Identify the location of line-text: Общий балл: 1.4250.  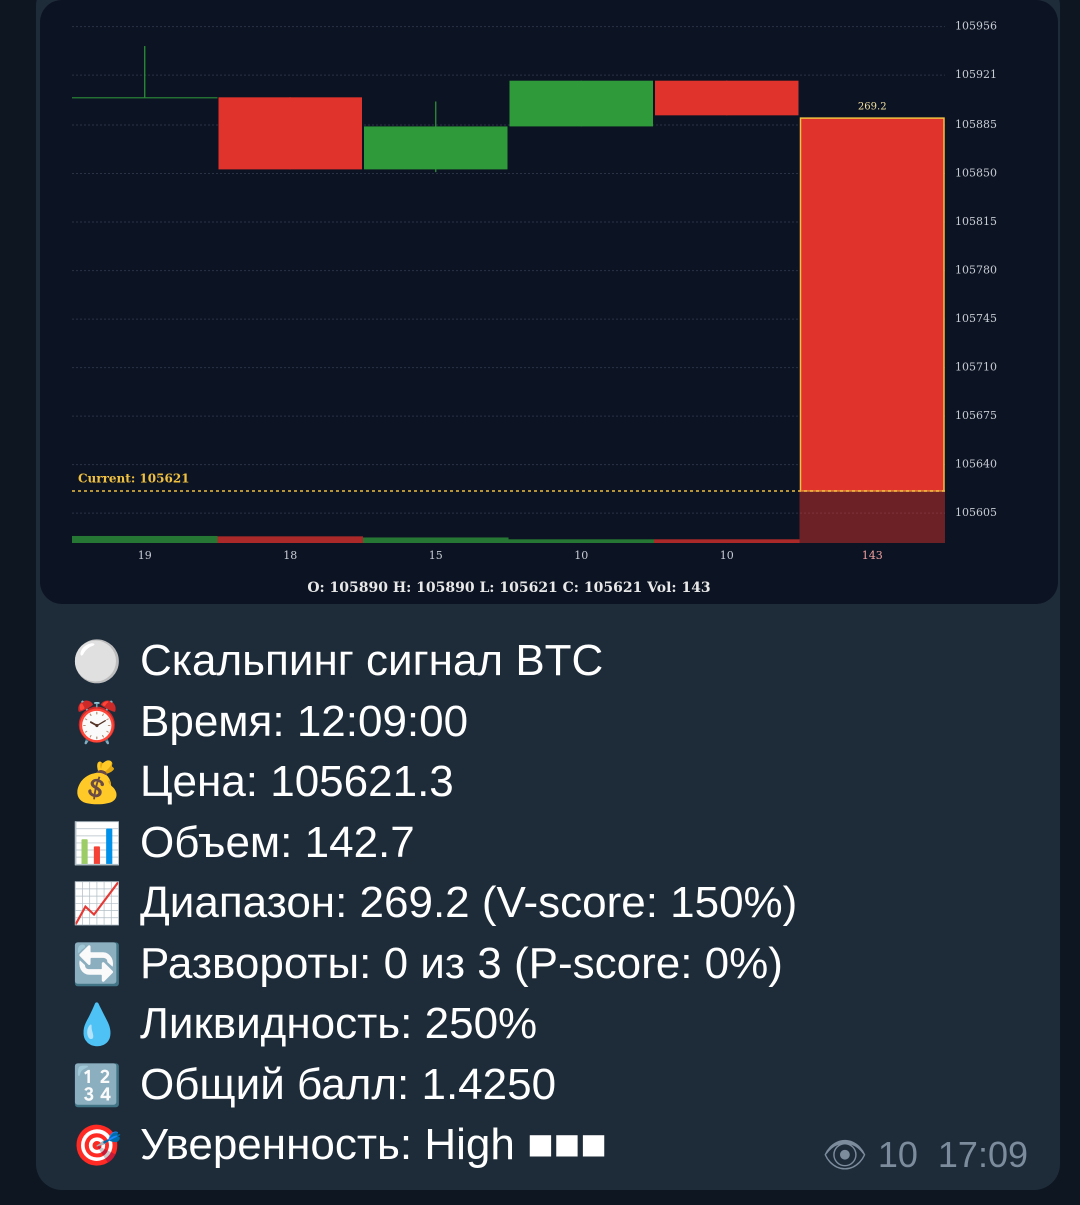
(348, 1084).